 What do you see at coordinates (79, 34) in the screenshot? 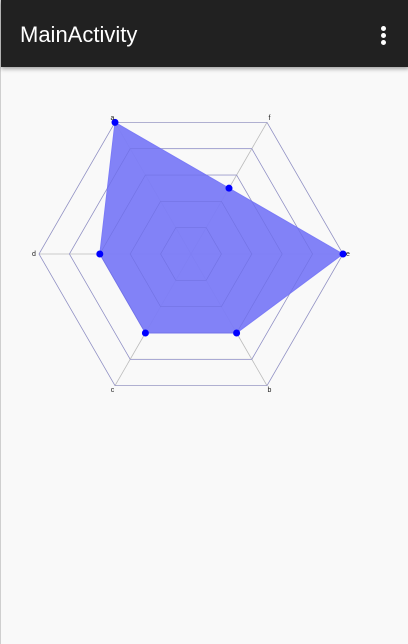
I see `toolbar-title: MainActivity` at bounding box center [79, 34].